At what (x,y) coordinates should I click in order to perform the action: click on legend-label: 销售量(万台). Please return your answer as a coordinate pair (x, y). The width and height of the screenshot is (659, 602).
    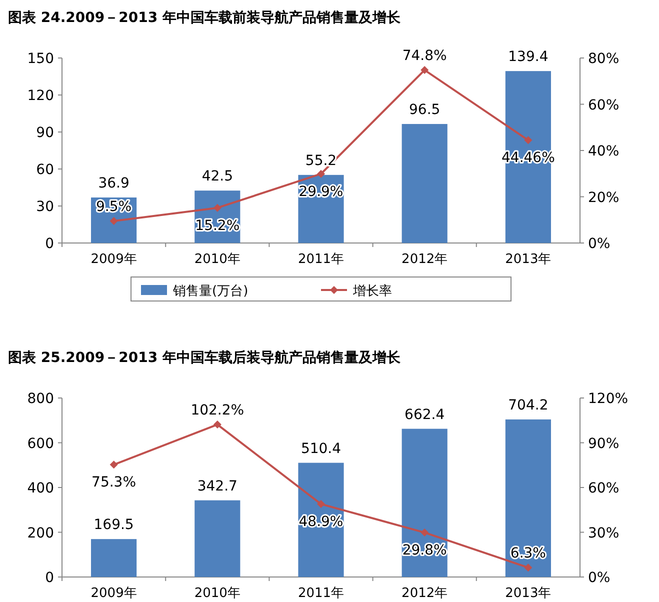
    Looking at the image, I should click on (210, 291).